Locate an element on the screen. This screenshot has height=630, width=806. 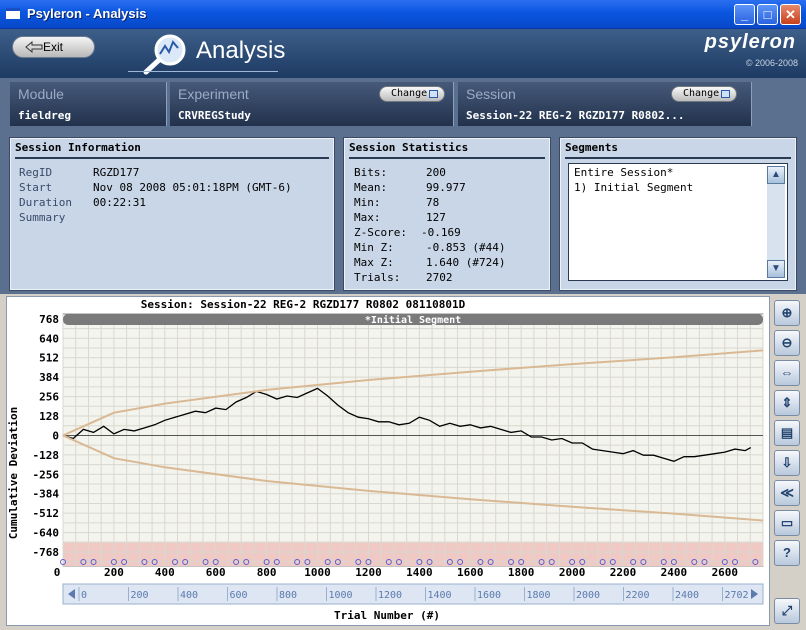
info-key: Duration is located at coordinates (45, 202).